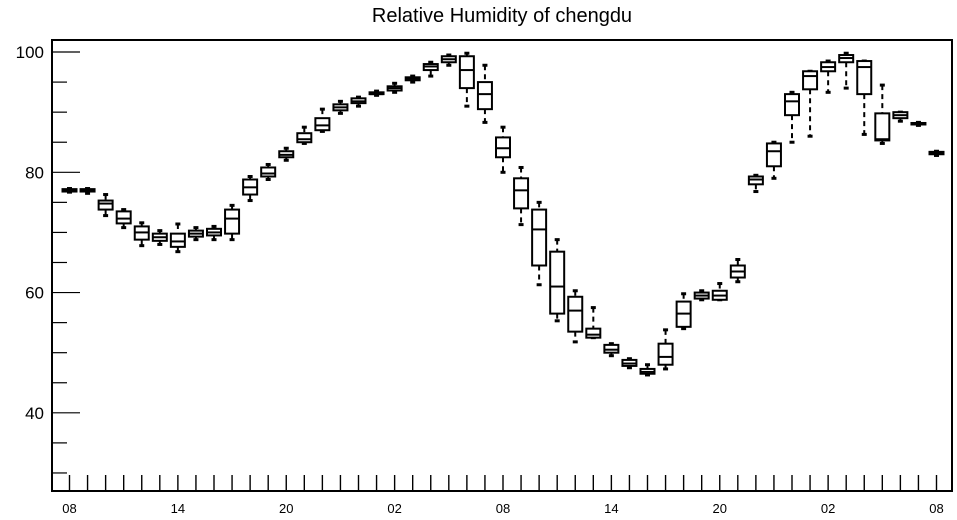 The image size is (957, 520). Describe the element at coordinates (48, 258) in the screenshot. I see `y-axis: 40 60 80 100` at that location.